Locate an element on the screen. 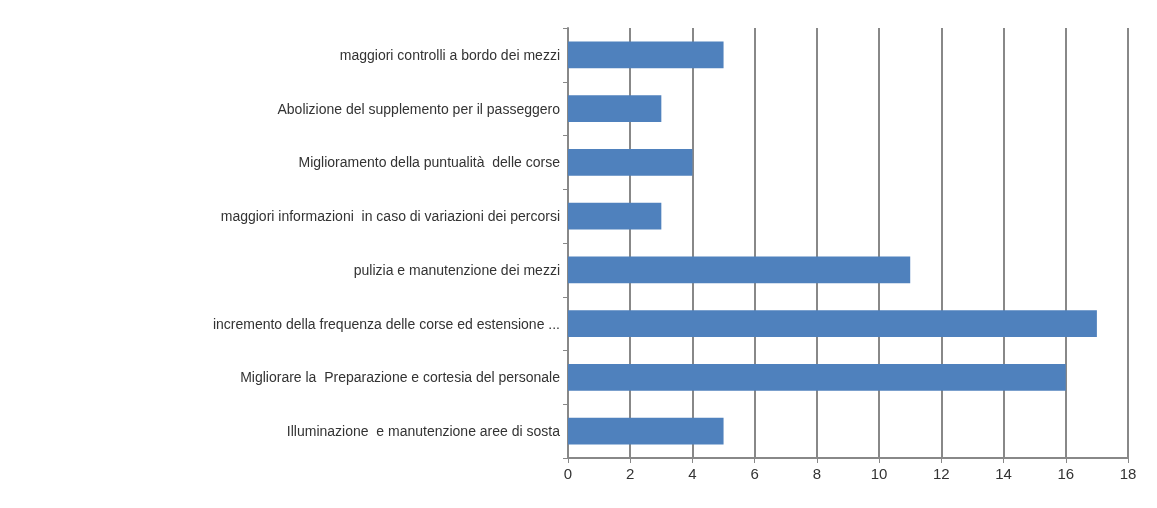 The width and height of the screenshot is (1157, 508). x-tick-label: 8 is located at coordinates (817, 473).